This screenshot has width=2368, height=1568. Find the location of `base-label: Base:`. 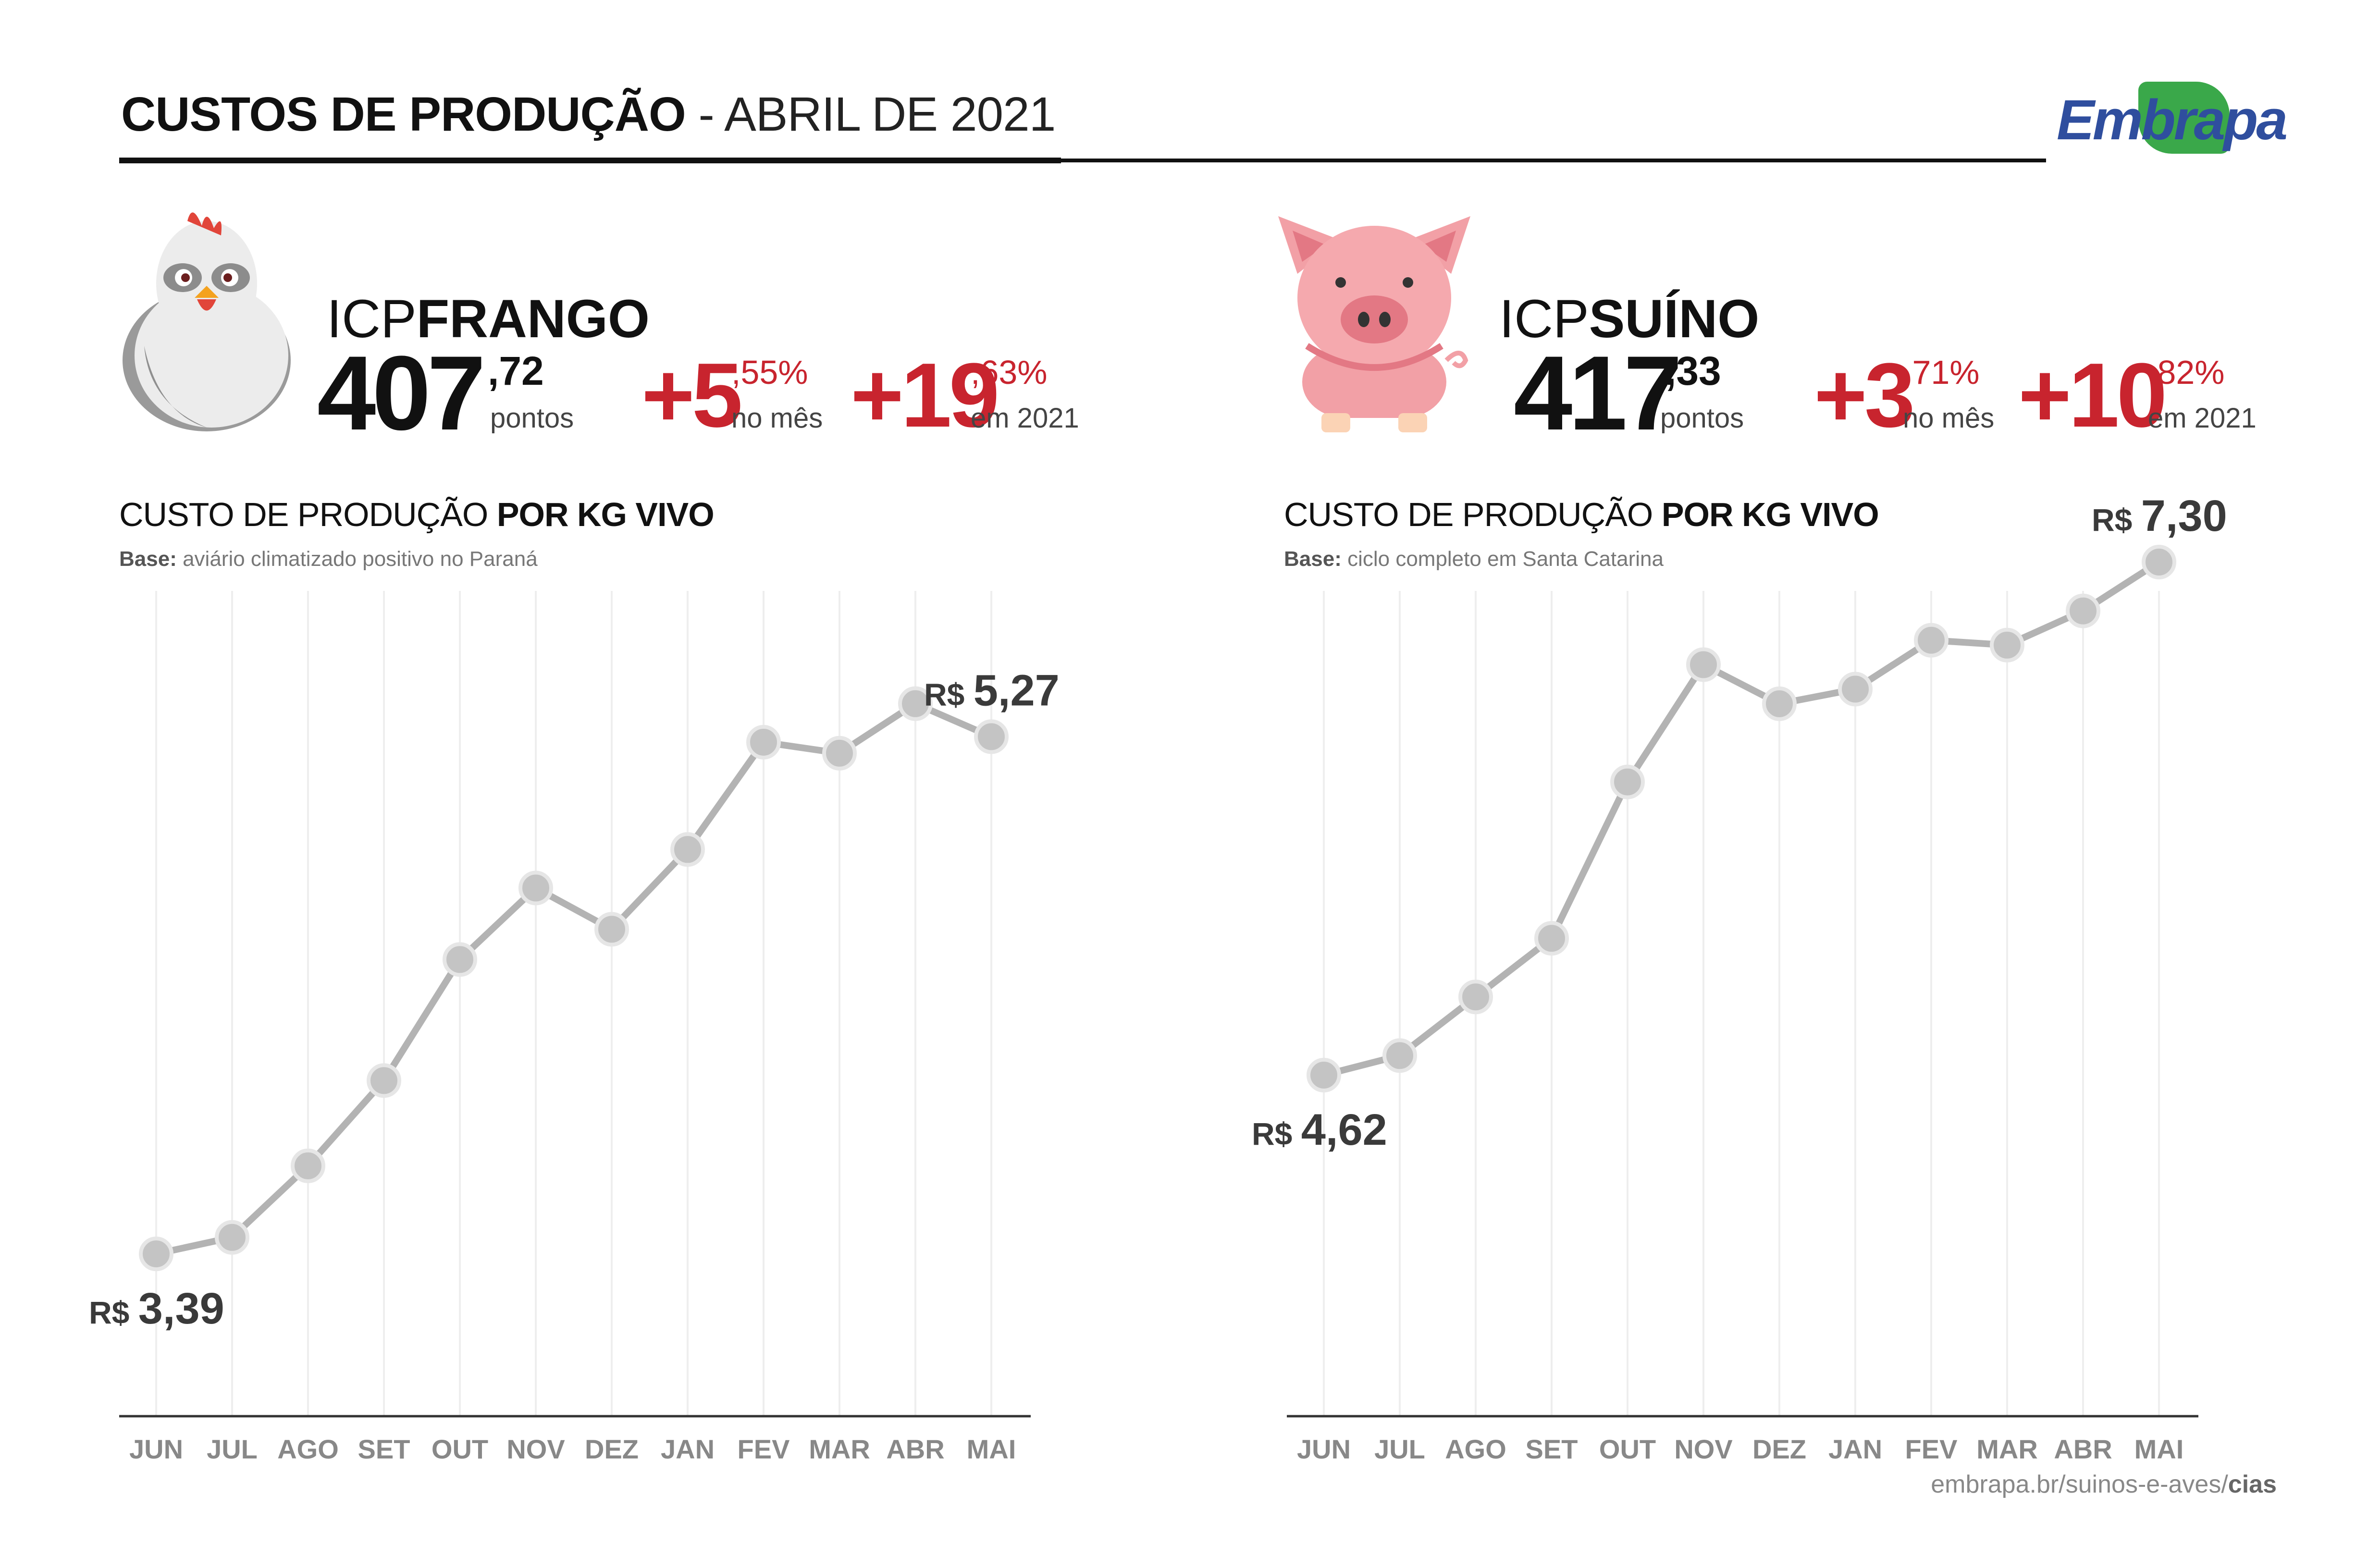

base-label: Base: is located at coordinates (148, 559).